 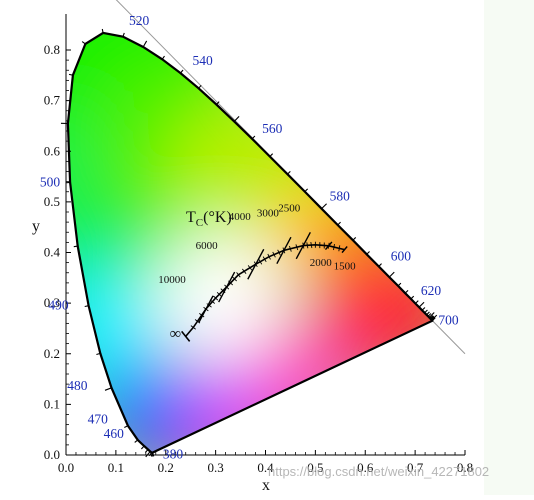 What do you see at coordinates (378, 471) in the screenshot?
I see `watermark-text: https://blog.csdn.net/weixin_42271802` at bounding box center [378, 471].